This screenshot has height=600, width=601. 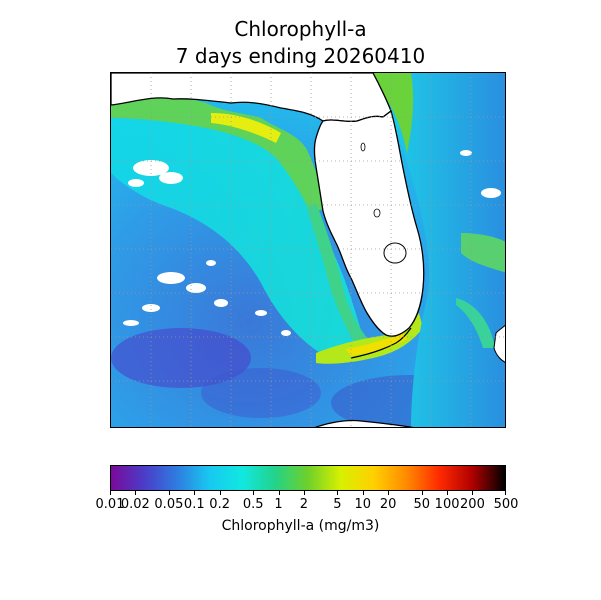 I want to click on florida-bay-bloom, so click(x=369, y=338).